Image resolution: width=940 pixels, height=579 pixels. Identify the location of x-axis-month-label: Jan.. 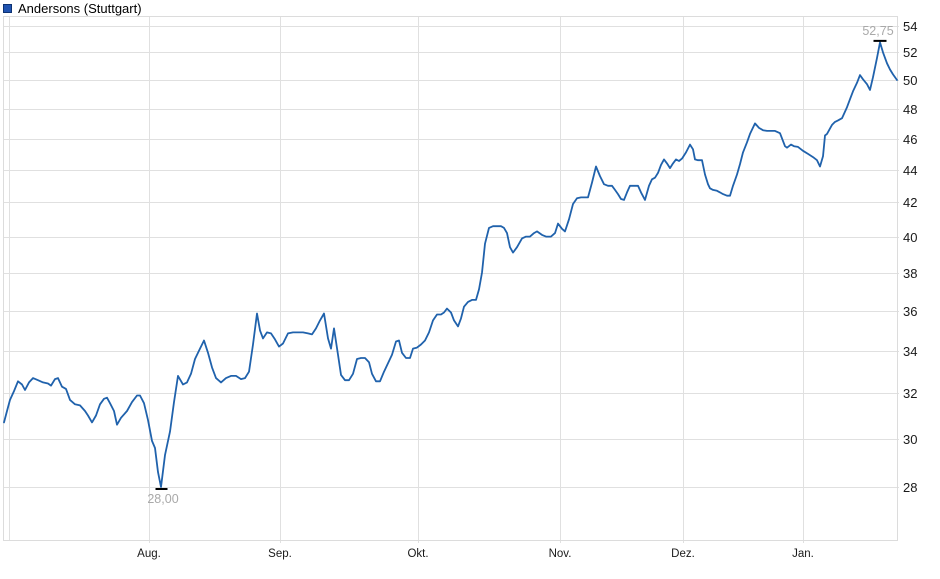
(803, 554).